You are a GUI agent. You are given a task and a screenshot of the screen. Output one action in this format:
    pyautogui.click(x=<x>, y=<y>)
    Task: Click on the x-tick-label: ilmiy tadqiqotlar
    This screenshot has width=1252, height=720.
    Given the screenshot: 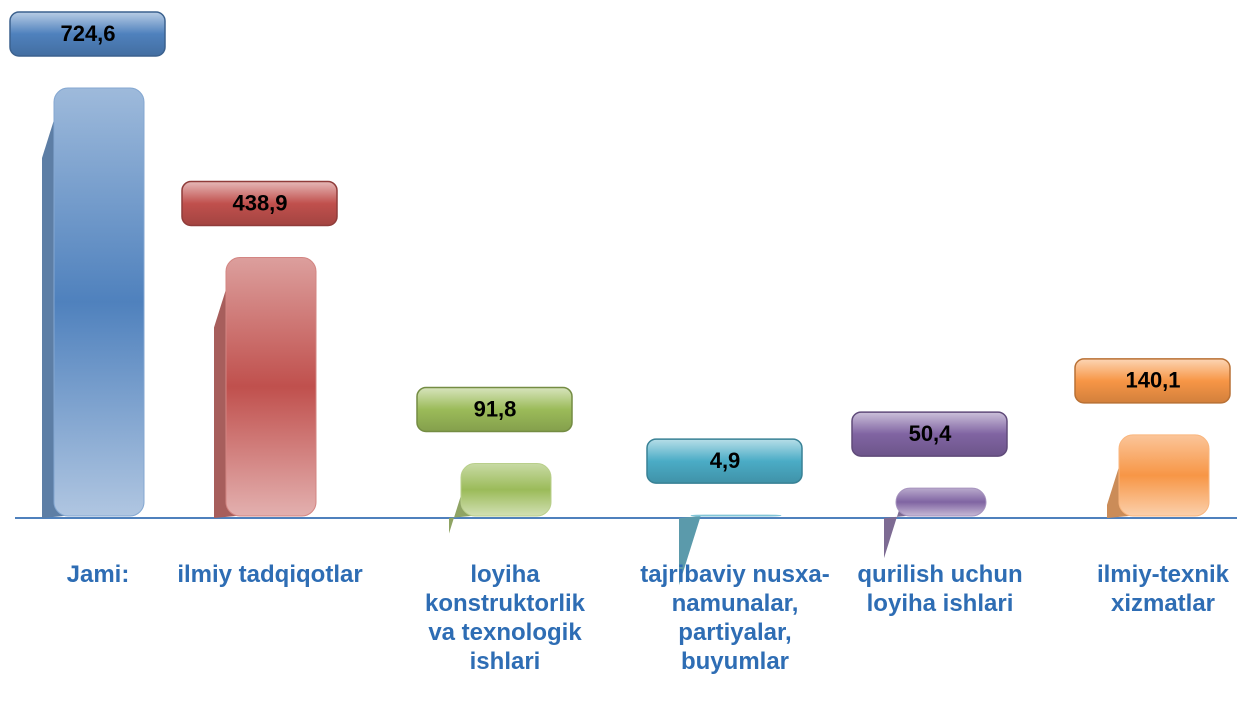 What is the action you would take?
    pyautogui.click(x=270, y=574)
    